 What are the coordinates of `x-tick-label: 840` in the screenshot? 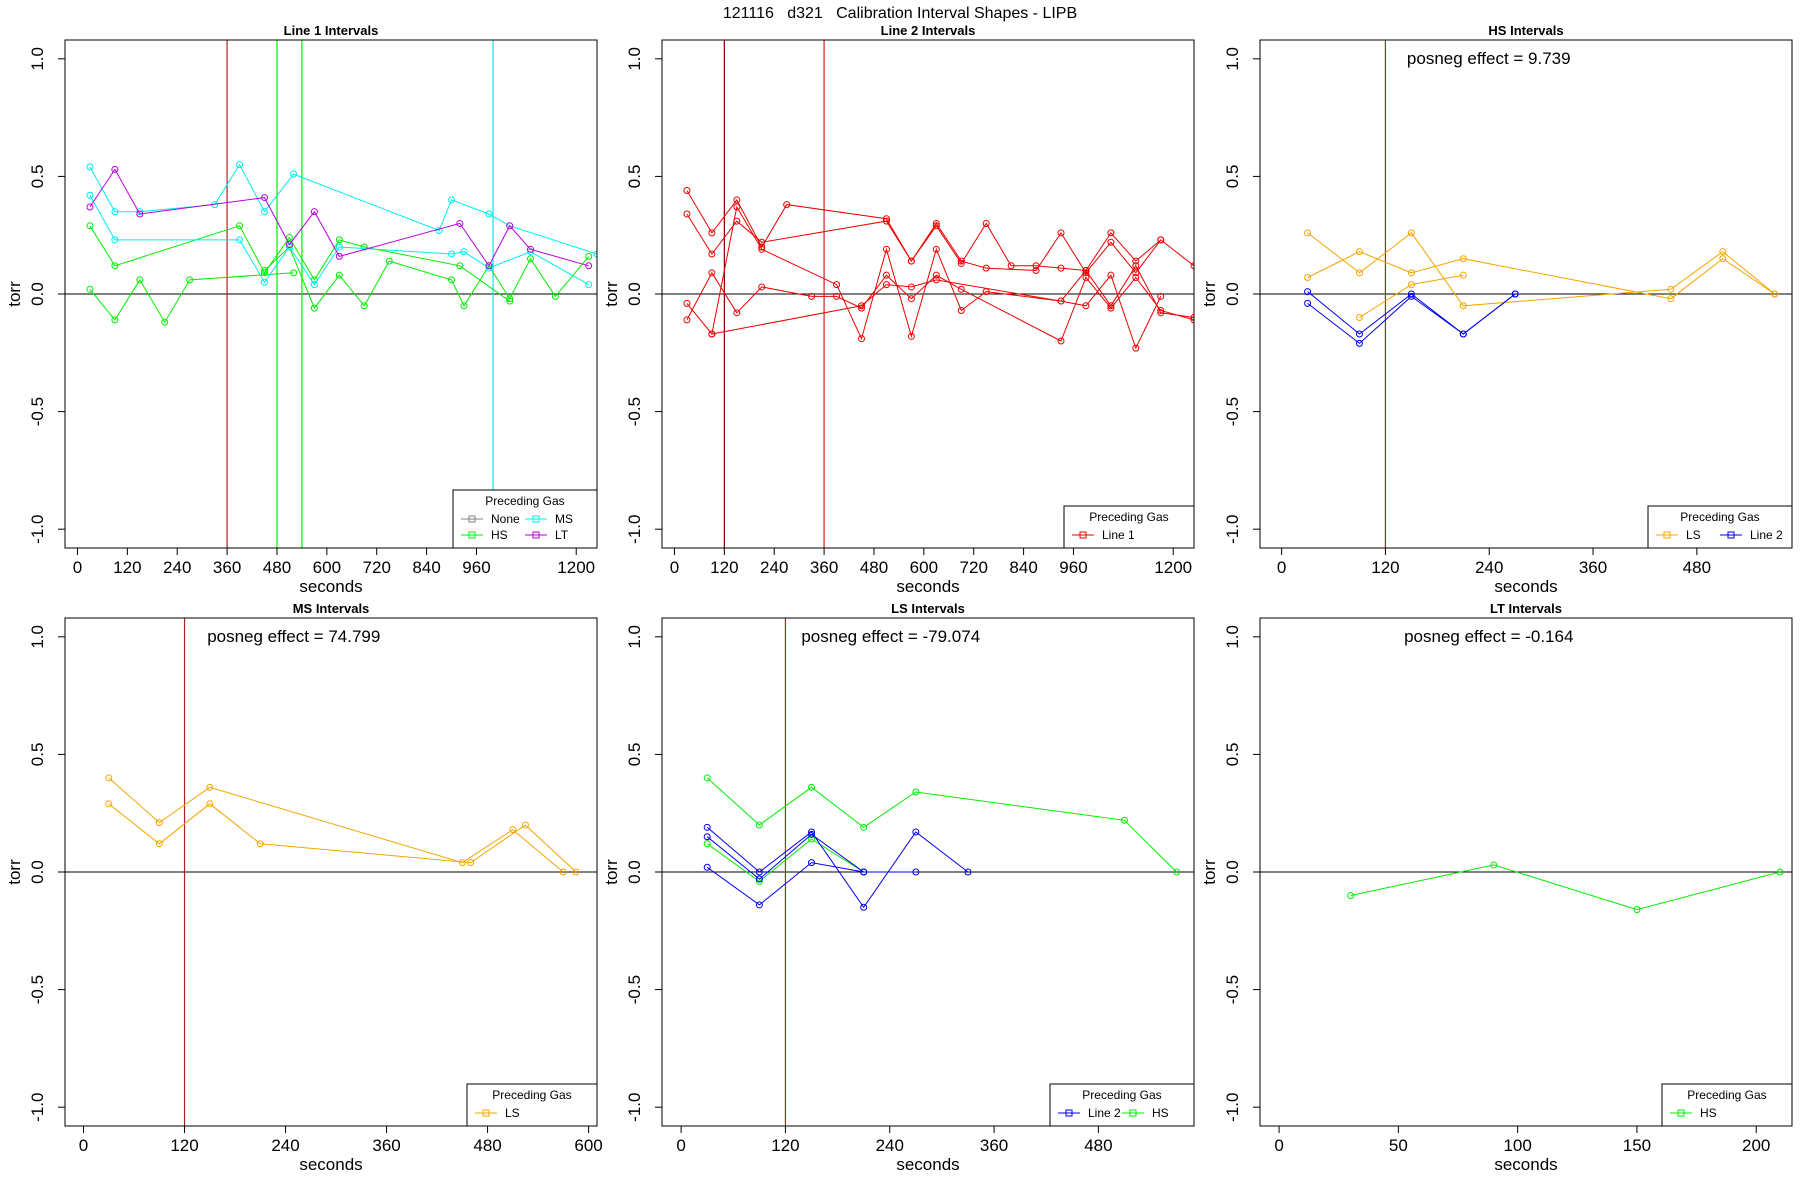 It's located at (1023, 567).